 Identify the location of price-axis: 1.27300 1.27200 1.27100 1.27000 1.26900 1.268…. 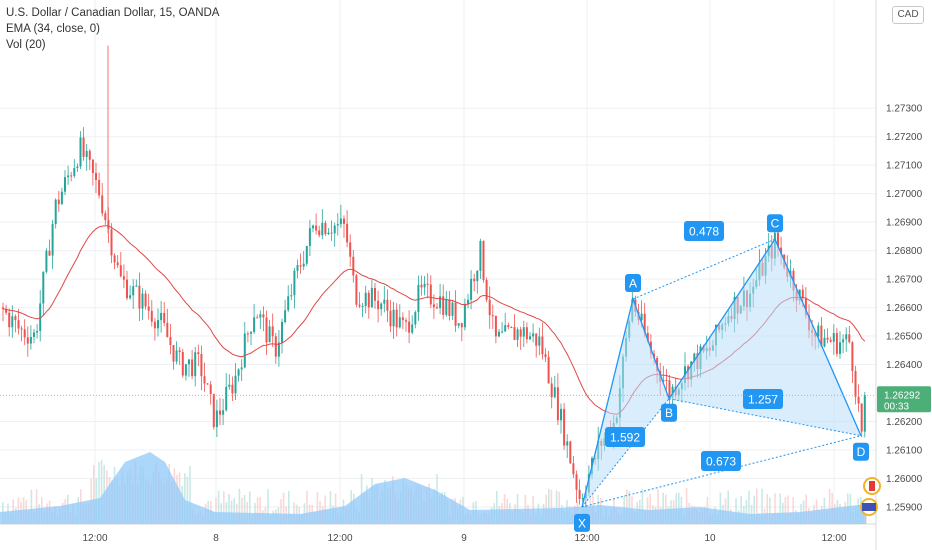
(904, 309).